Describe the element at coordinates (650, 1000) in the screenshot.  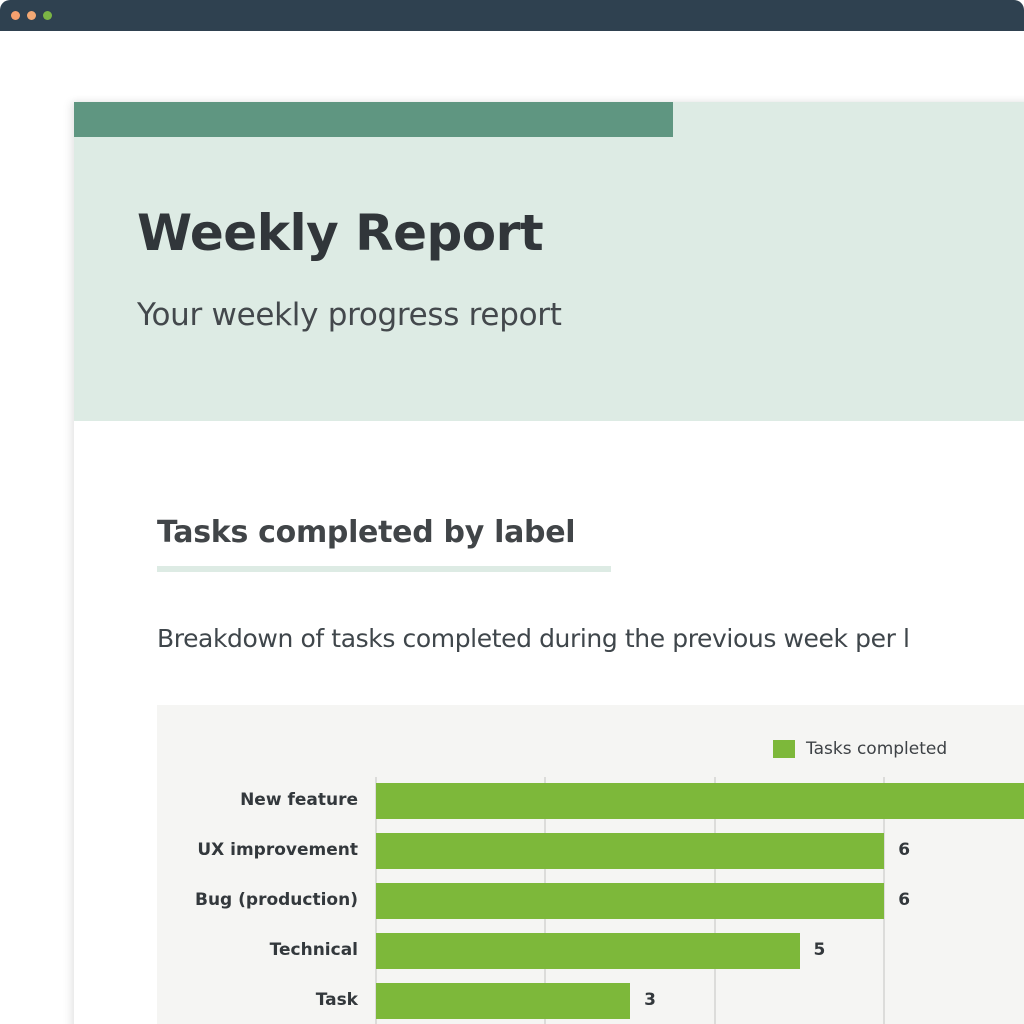
I see `bar-value-label: 3` at that location.